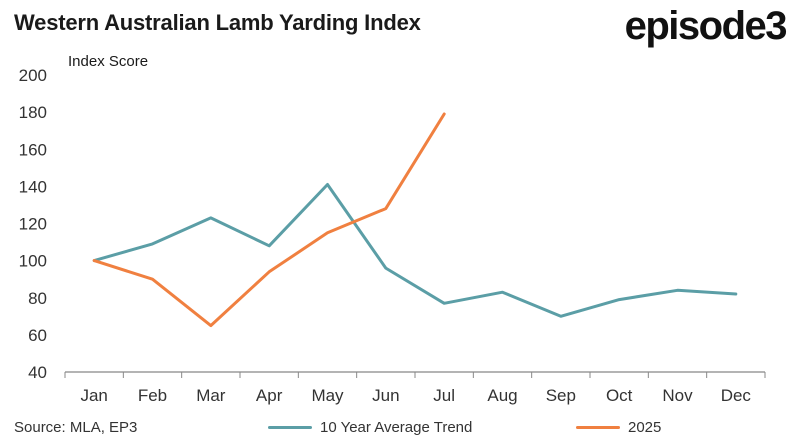 Image resolution: width=800 pixels, height=443 pixels. What do you see at coordinates (37, 335) in the screenshot?
I see `y-tick-label: 60` at bounding box center [37, 335].